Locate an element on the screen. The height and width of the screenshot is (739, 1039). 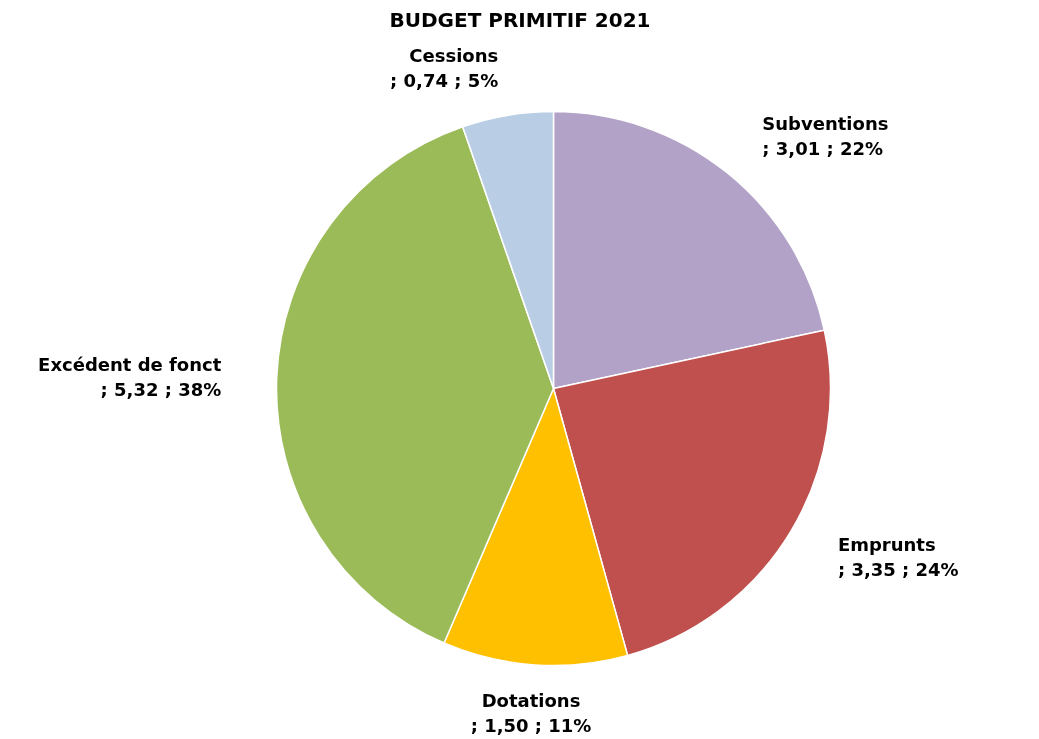
slice-label: Excédent de fonct is located at coordinates (130, 364).